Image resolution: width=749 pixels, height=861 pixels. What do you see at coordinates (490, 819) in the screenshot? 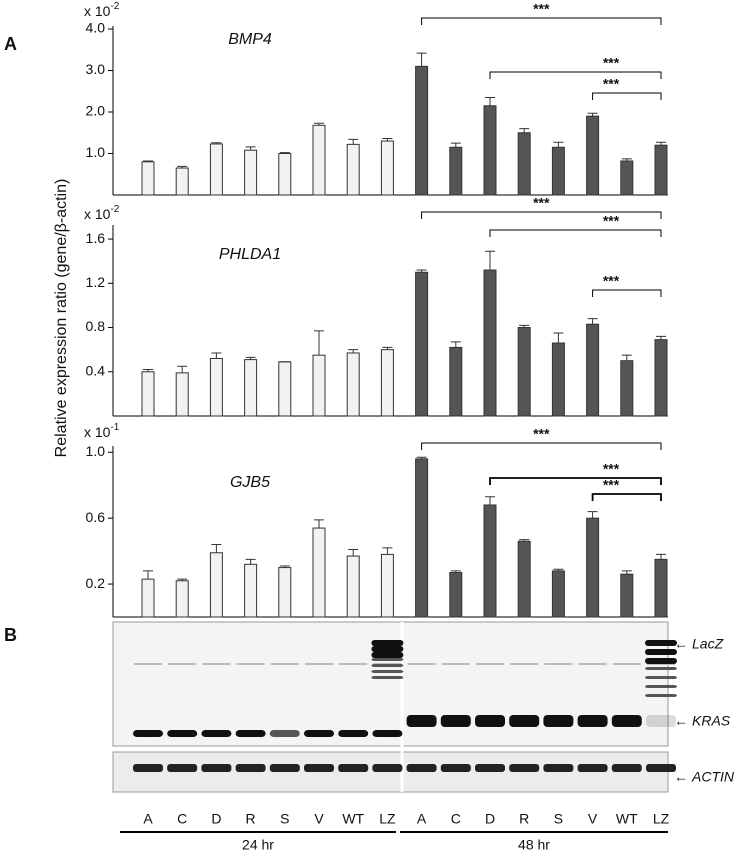
I see `lane-label: D` at bounding box center [490, 819].